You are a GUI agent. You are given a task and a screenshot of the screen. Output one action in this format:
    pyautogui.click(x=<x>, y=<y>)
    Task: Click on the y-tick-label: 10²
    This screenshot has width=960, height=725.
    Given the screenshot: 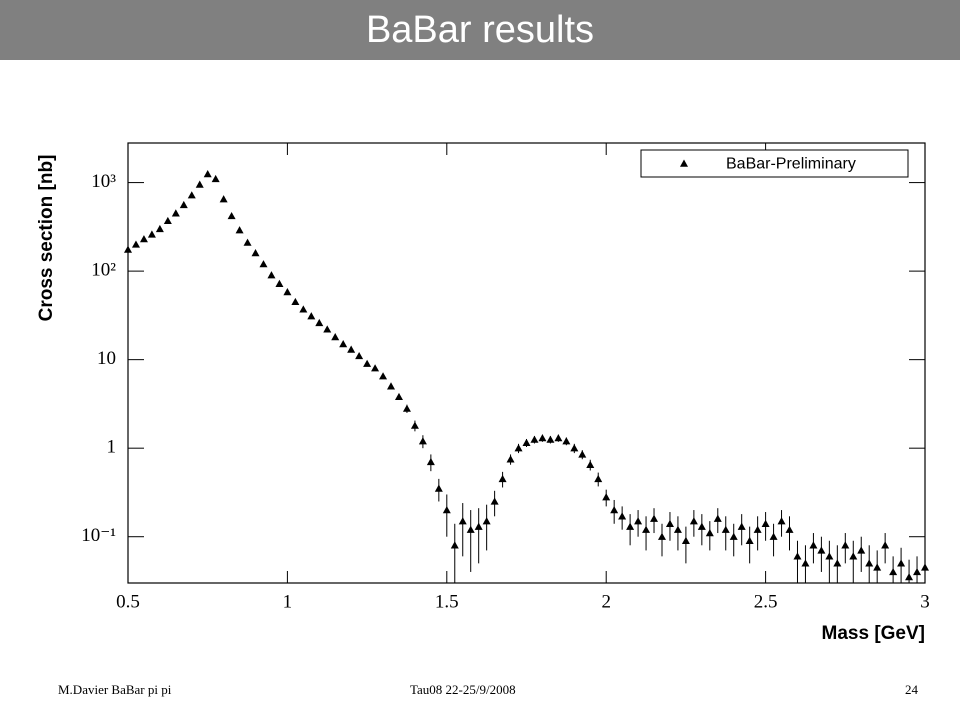 What is the action you would take?
    pyautogui.click(x=103, y=269)
    